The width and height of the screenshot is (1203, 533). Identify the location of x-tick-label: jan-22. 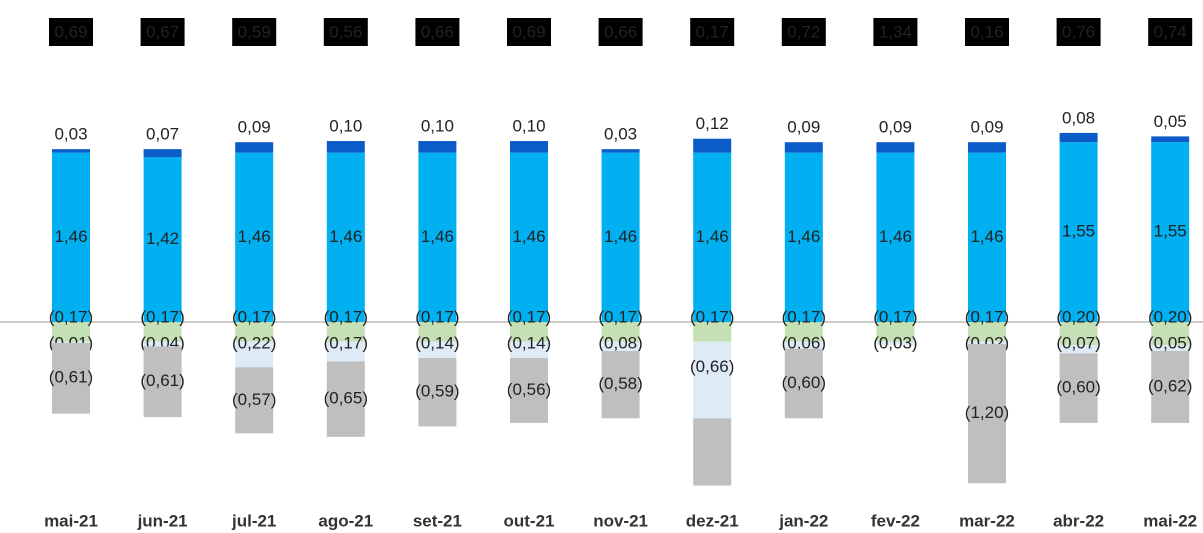
(803, 520).